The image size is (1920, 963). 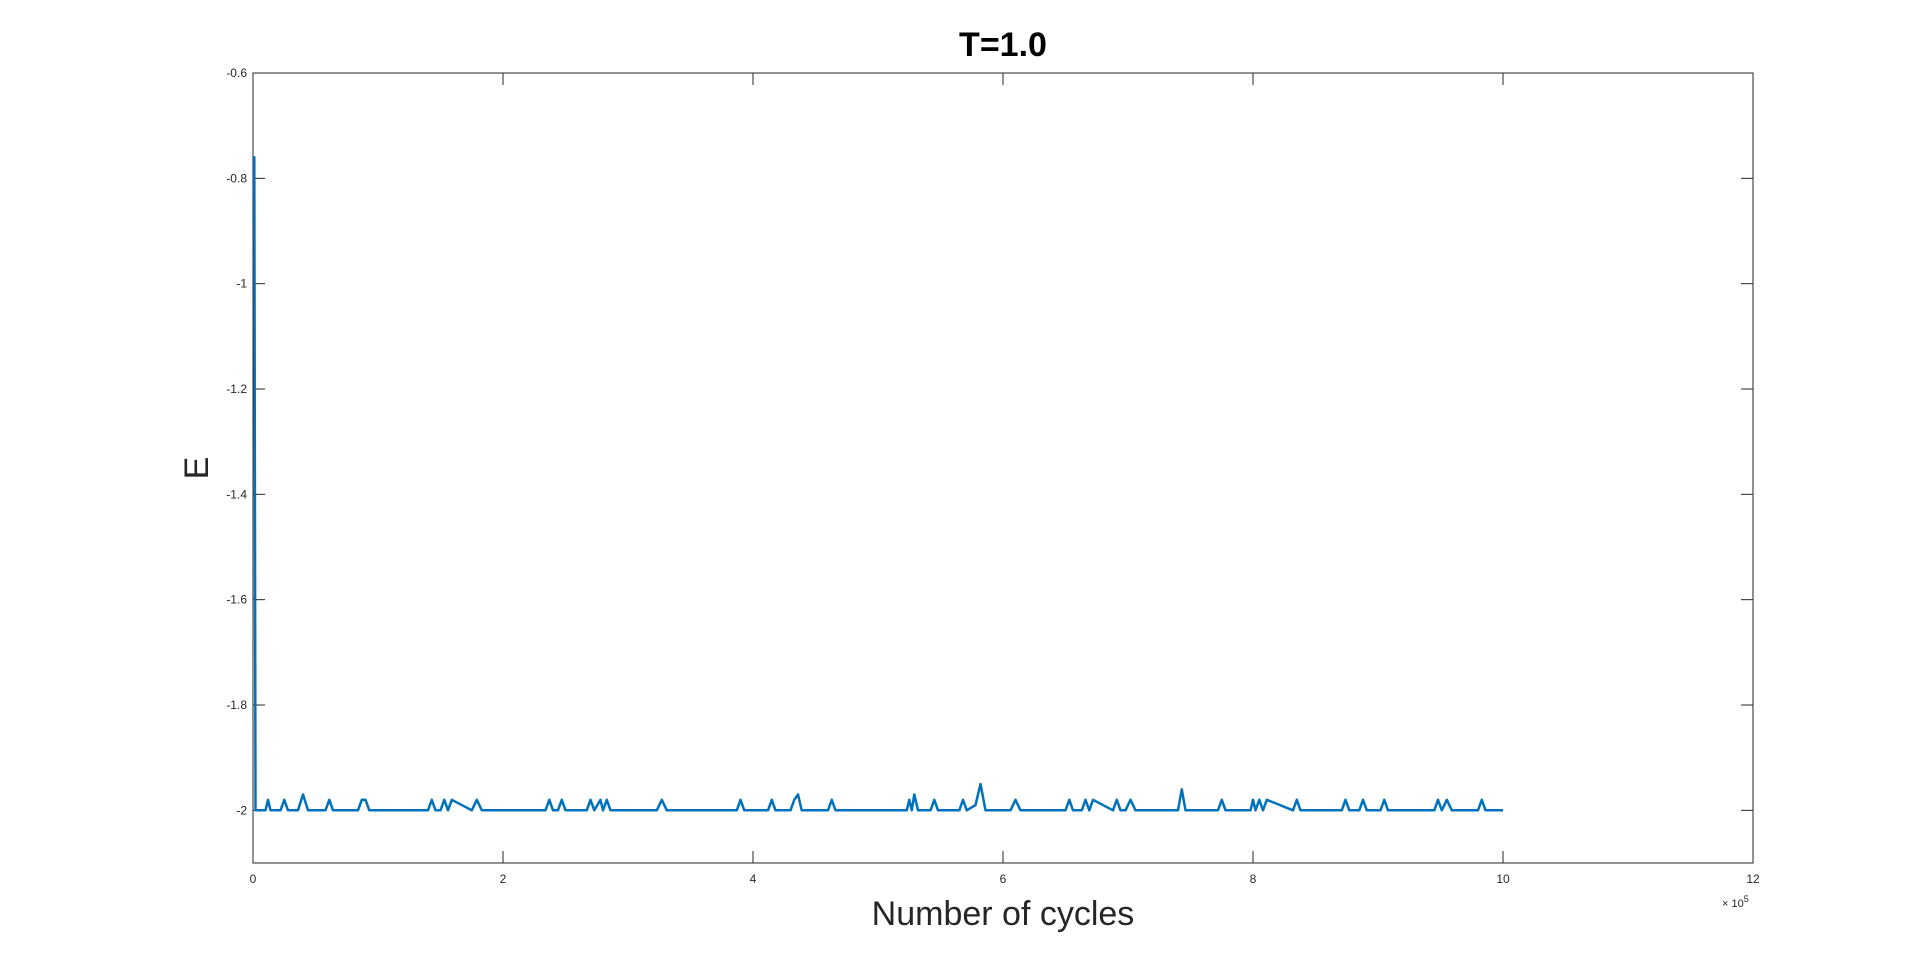 What do you see at coordinates (236, 389) in the screenshot?
I see `y-tick-label: -1.2` at bounding box center [236, 389].